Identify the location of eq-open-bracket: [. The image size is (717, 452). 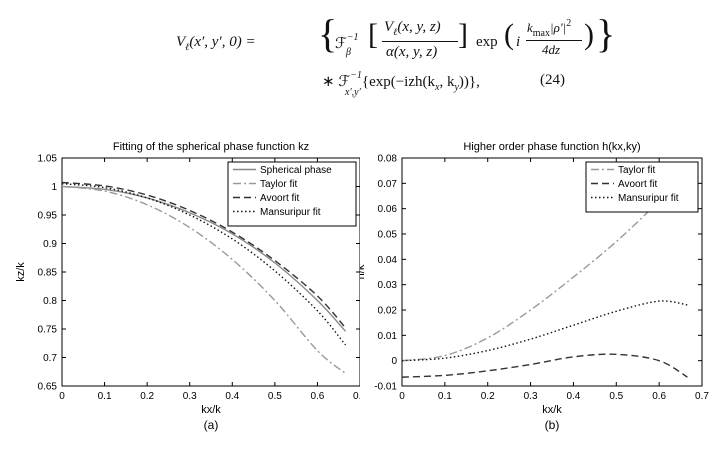
(373, 34).